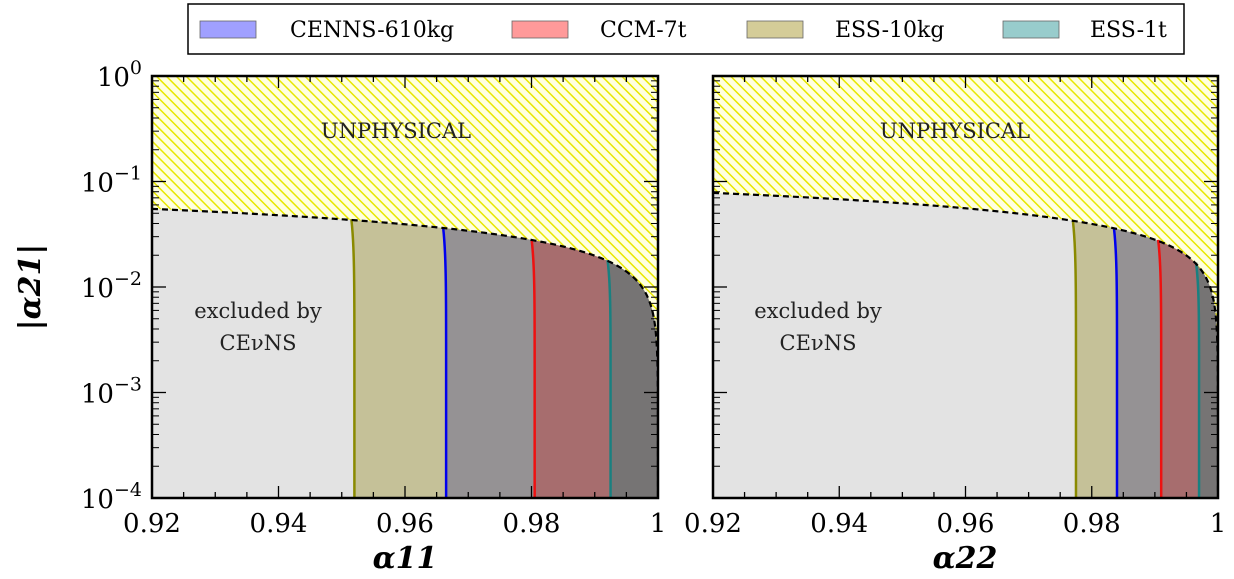 This screenshot has width=1234, height=579. I want to click on legend: CENNS-610kg CCM-7t ESS-10kg ESS-1t, so click(686, 29).